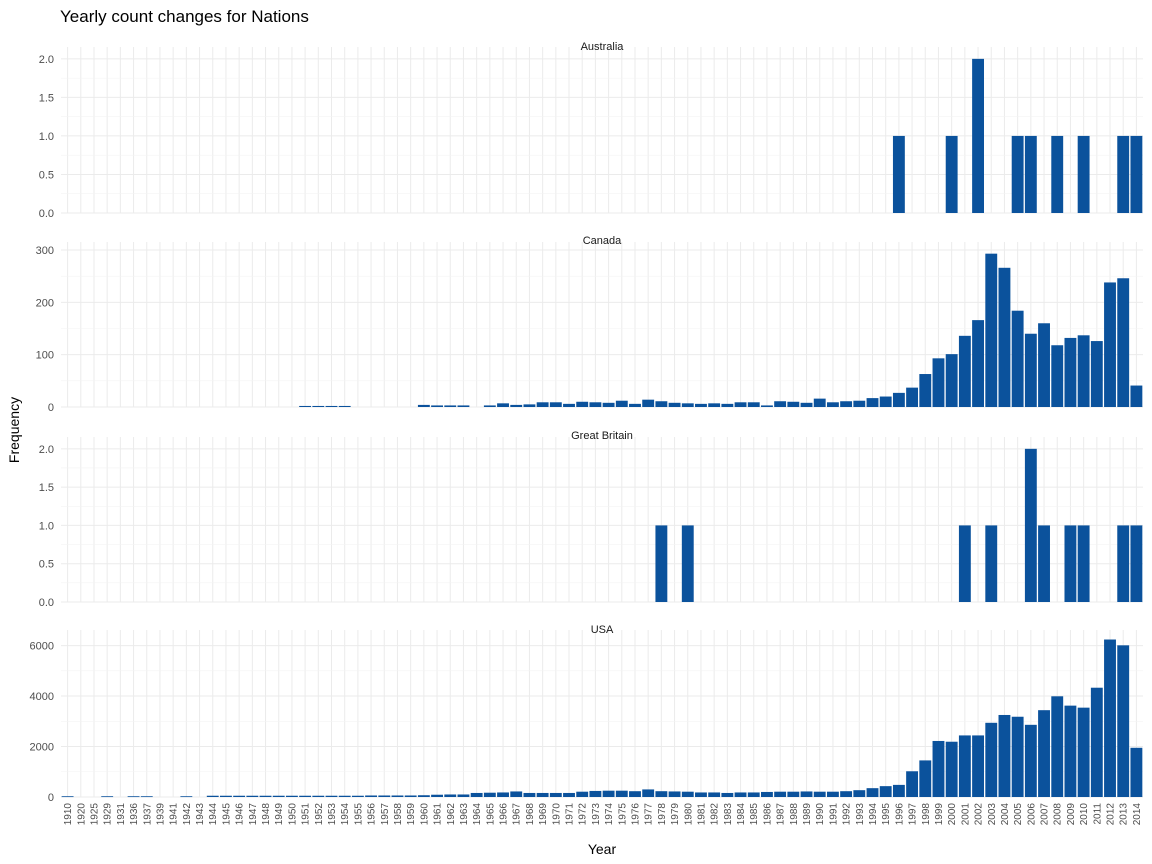 The width and height of the screenshot is (1152, 864). I want to click on bar-1979, so click(674, 404).